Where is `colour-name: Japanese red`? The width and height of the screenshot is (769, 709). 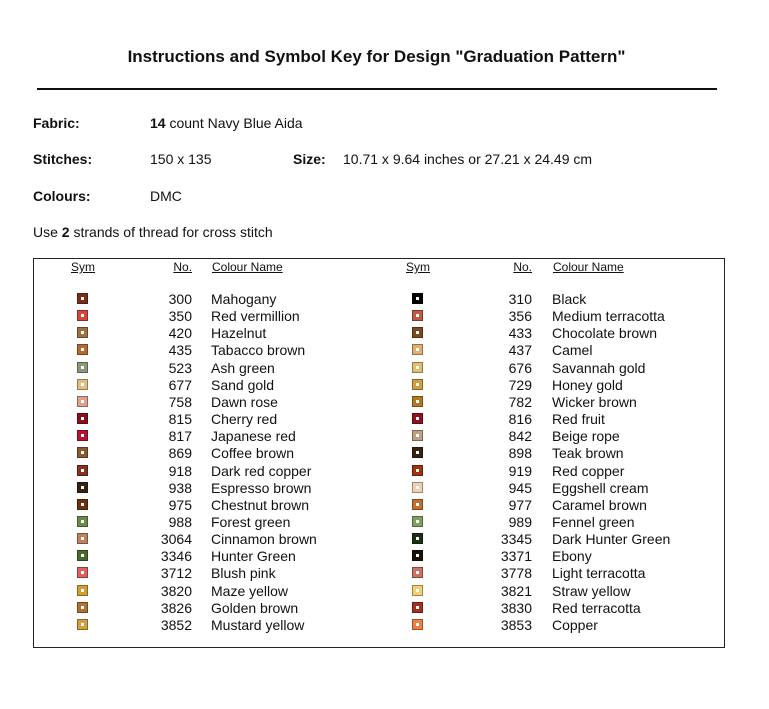
colour-name: Japanese red is located at coordinates (253, 436).